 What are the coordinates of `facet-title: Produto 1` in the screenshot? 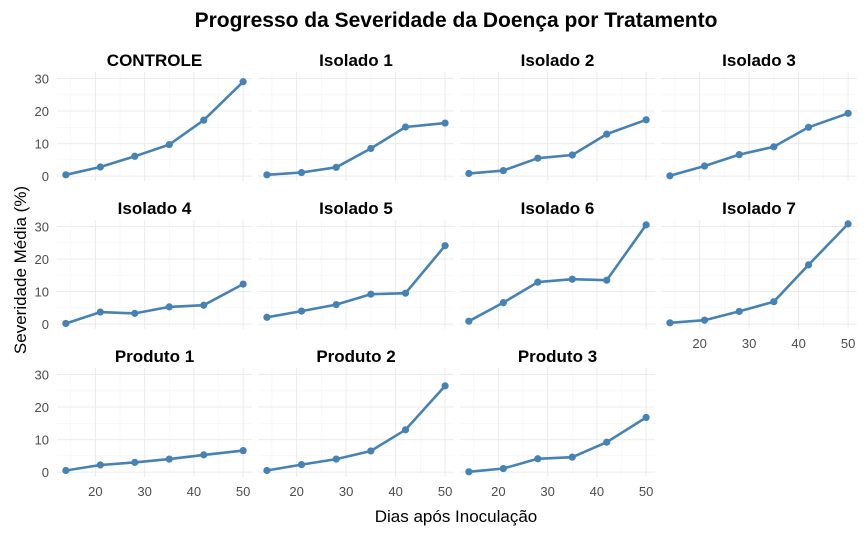 It's located at (154, 356).